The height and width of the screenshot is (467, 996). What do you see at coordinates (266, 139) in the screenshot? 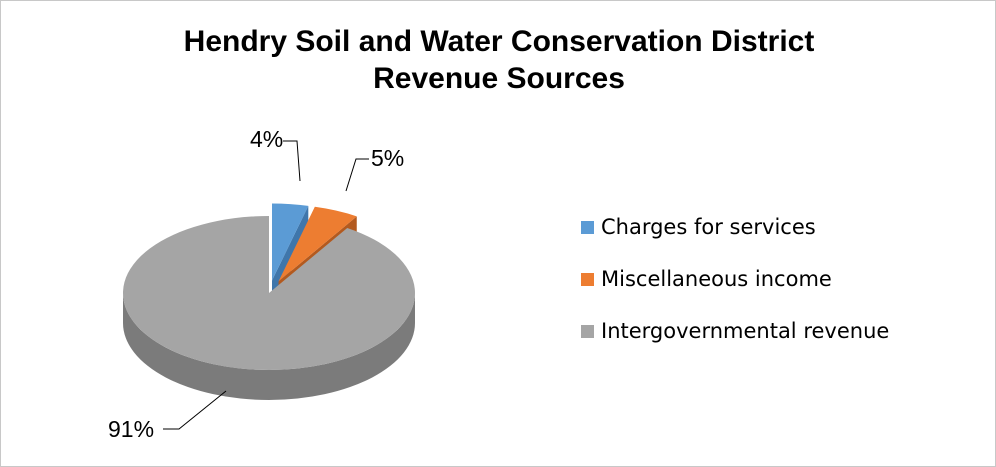
I see `data-label-charges: 4%` at bounding box center [266, 139].